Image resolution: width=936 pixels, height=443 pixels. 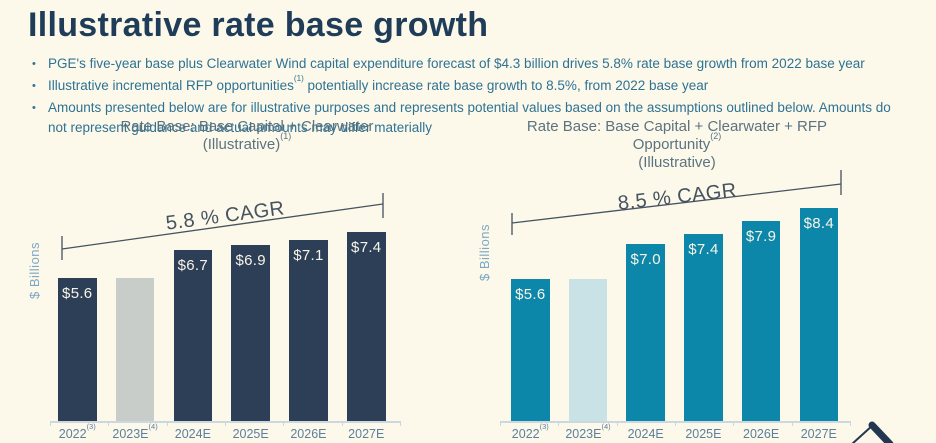 What do you see at coordinates (703, 327) in the screenshot?
I see `bar-2025E: $7.4` at bounding box center [703, 327].